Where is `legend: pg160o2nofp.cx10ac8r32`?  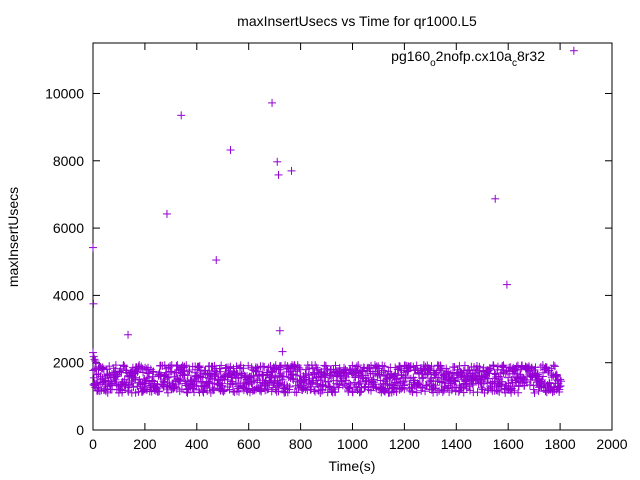 legend: pg160o2nofp.cx10ac8r32 is located at coordinates (484, 57).